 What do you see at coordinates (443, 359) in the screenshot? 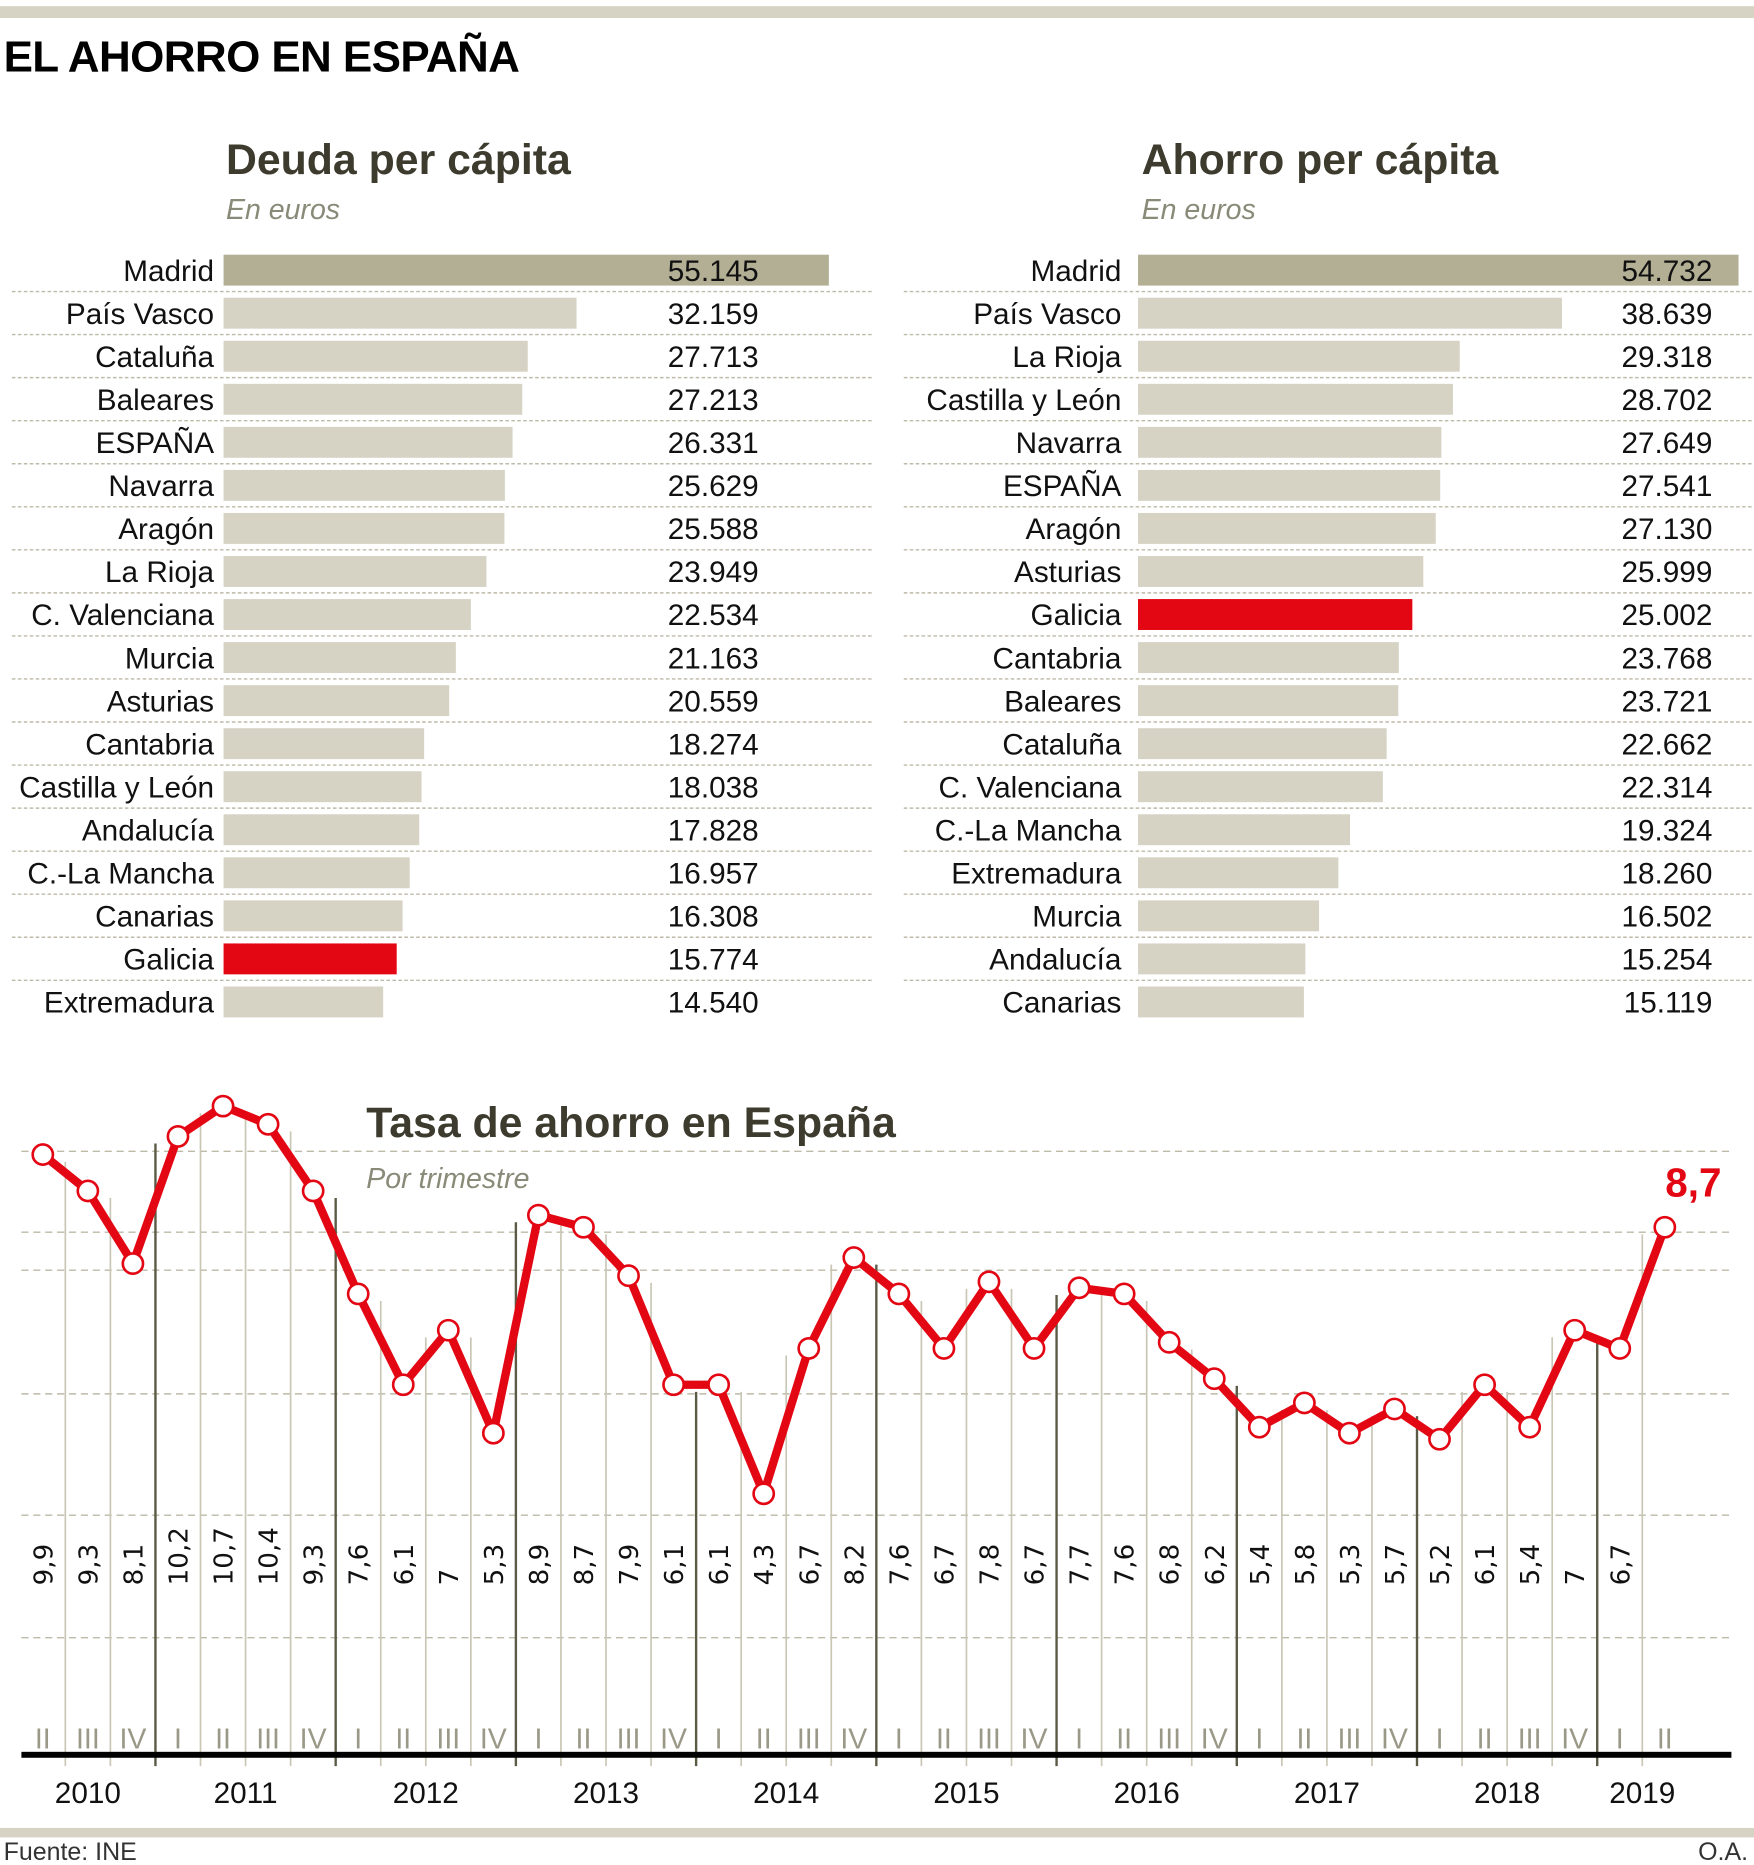
I see `bar-row: Cataluña 27.713` at bounding box center [443, 359].